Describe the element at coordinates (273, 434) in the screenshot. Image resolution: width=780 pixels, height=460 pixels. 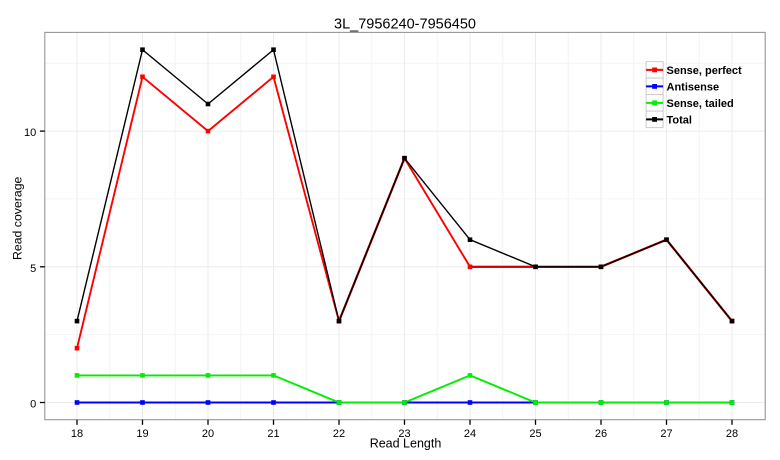
I see `svg-text: 21` at that location.